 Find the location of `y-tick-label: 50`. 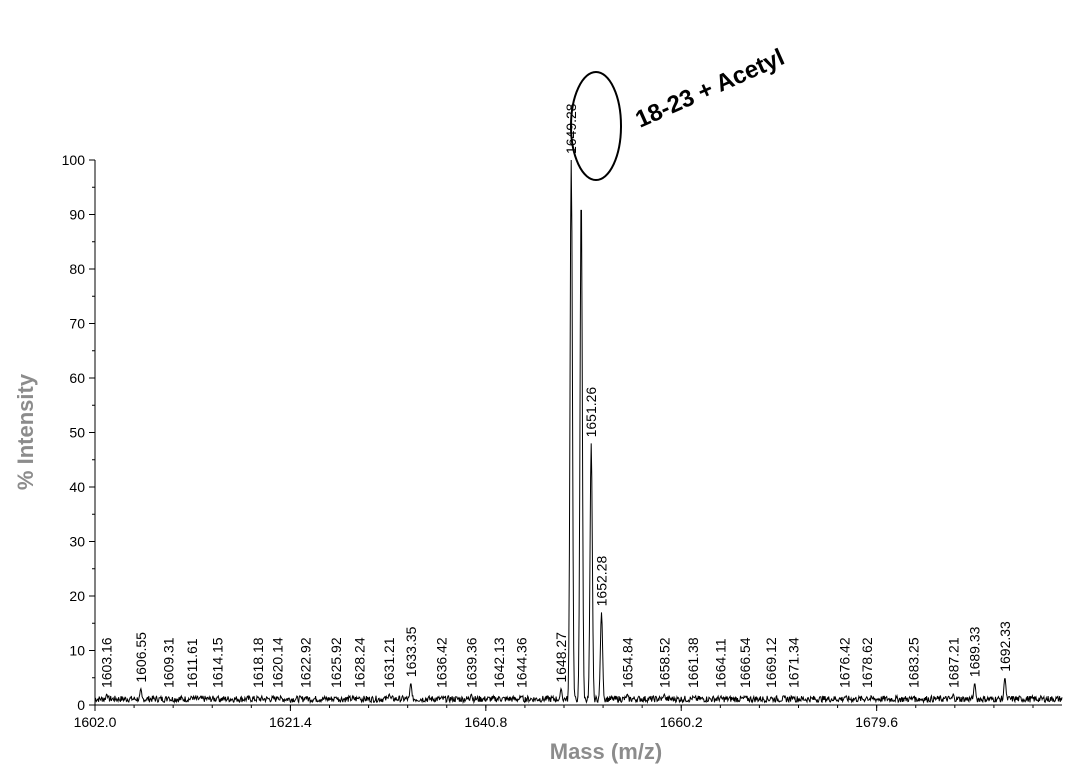

y-tick-label: 50 is located at coordinates (77, 433).